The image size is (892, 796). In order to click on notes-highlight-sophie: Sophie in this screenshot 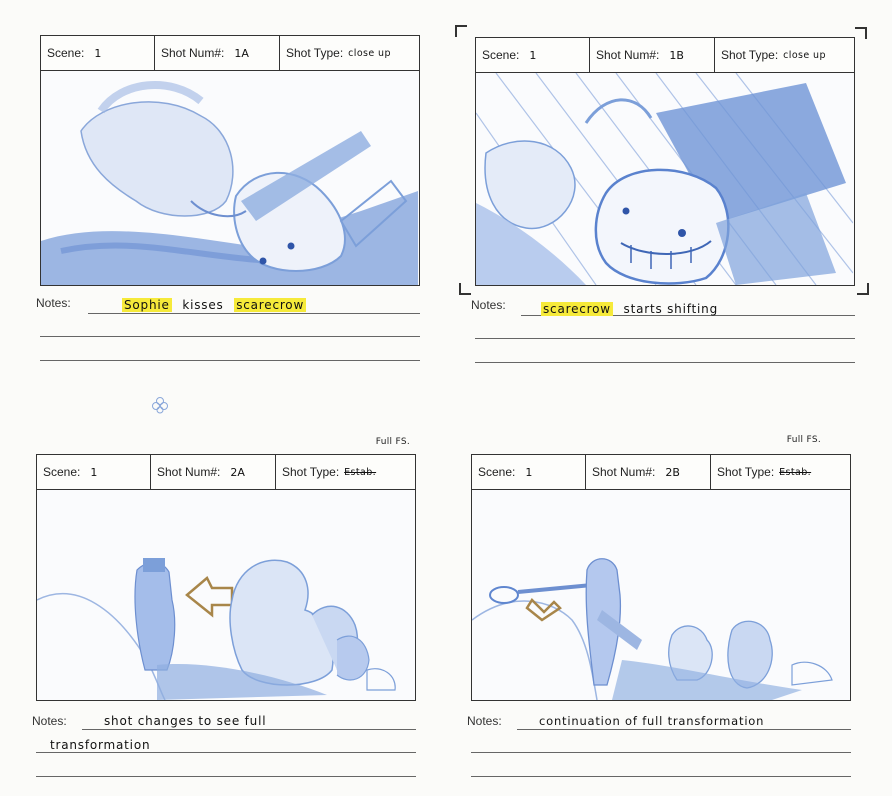, I will do `click(147, 305)`.